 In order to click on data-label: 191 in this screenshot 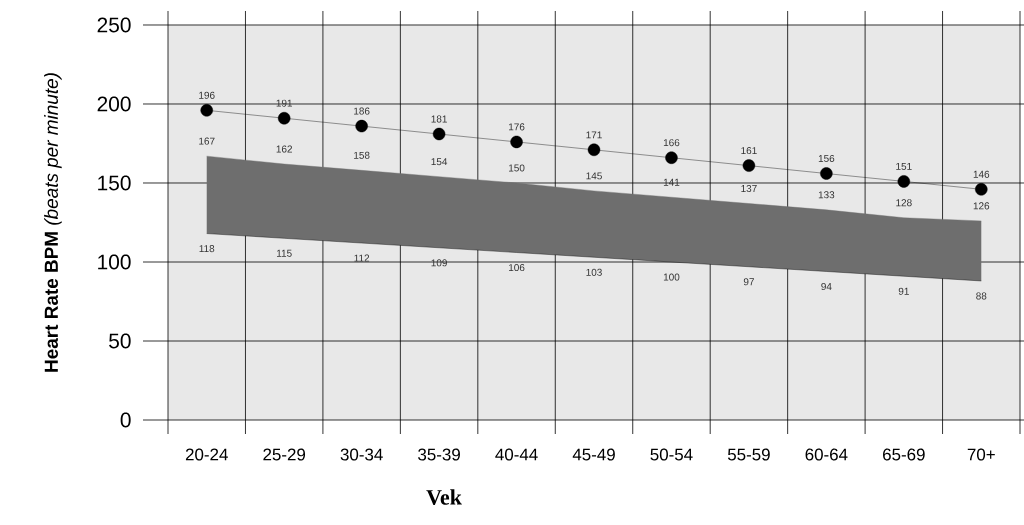, I will do `click(284, 103)`.